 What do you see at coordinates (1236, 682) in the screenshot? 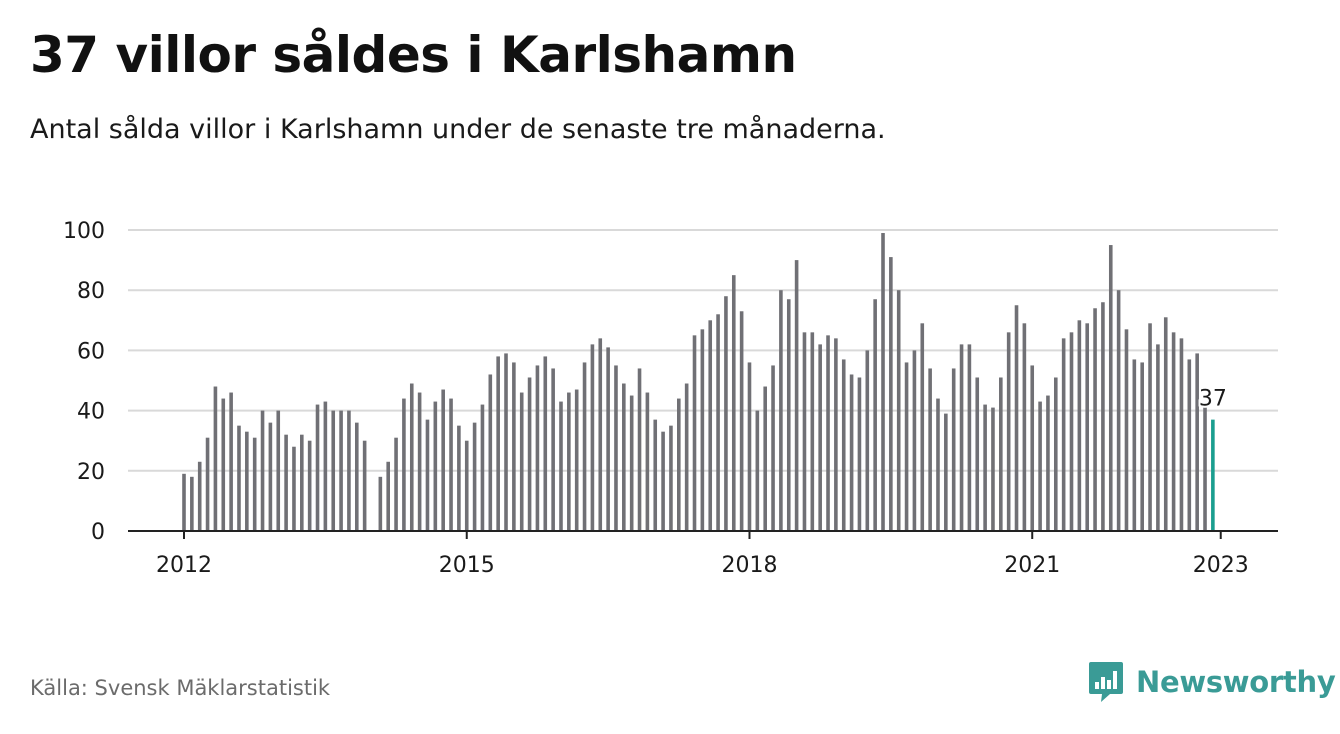
I see `brand-name: Newsworthy` at bounding box center [1236, 682].